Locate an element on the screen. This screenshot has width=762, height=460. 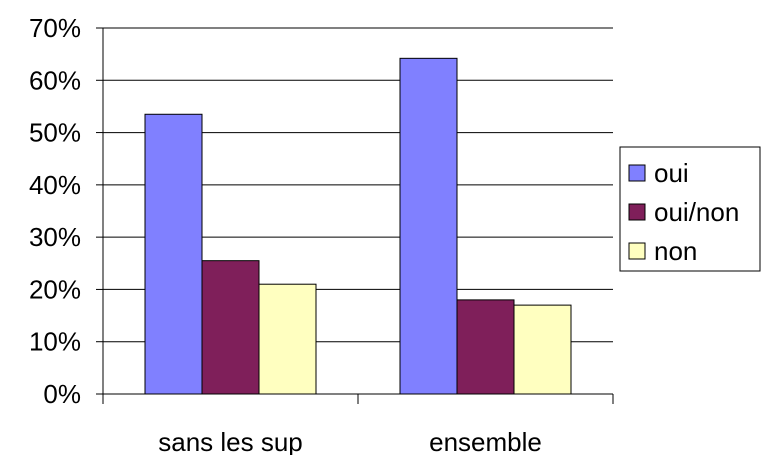
x-tick-label: ensemble is located at coordinates (485, 441).